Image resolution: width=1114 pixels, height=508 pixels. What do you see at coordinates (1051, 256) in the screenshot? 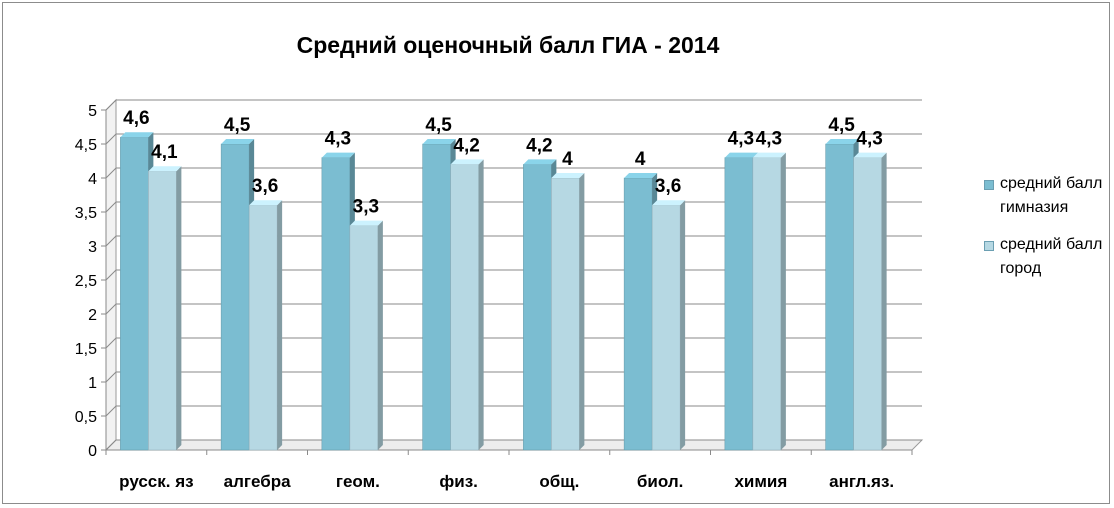
I see `legend-label-city: средний балл город` at bounding box center [1051, 256].